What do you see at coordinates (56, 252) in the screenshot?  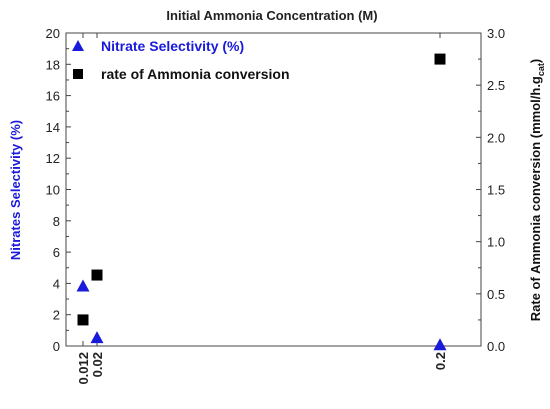 I see `left-tick-label: 6` at bounding box center [56, 252].